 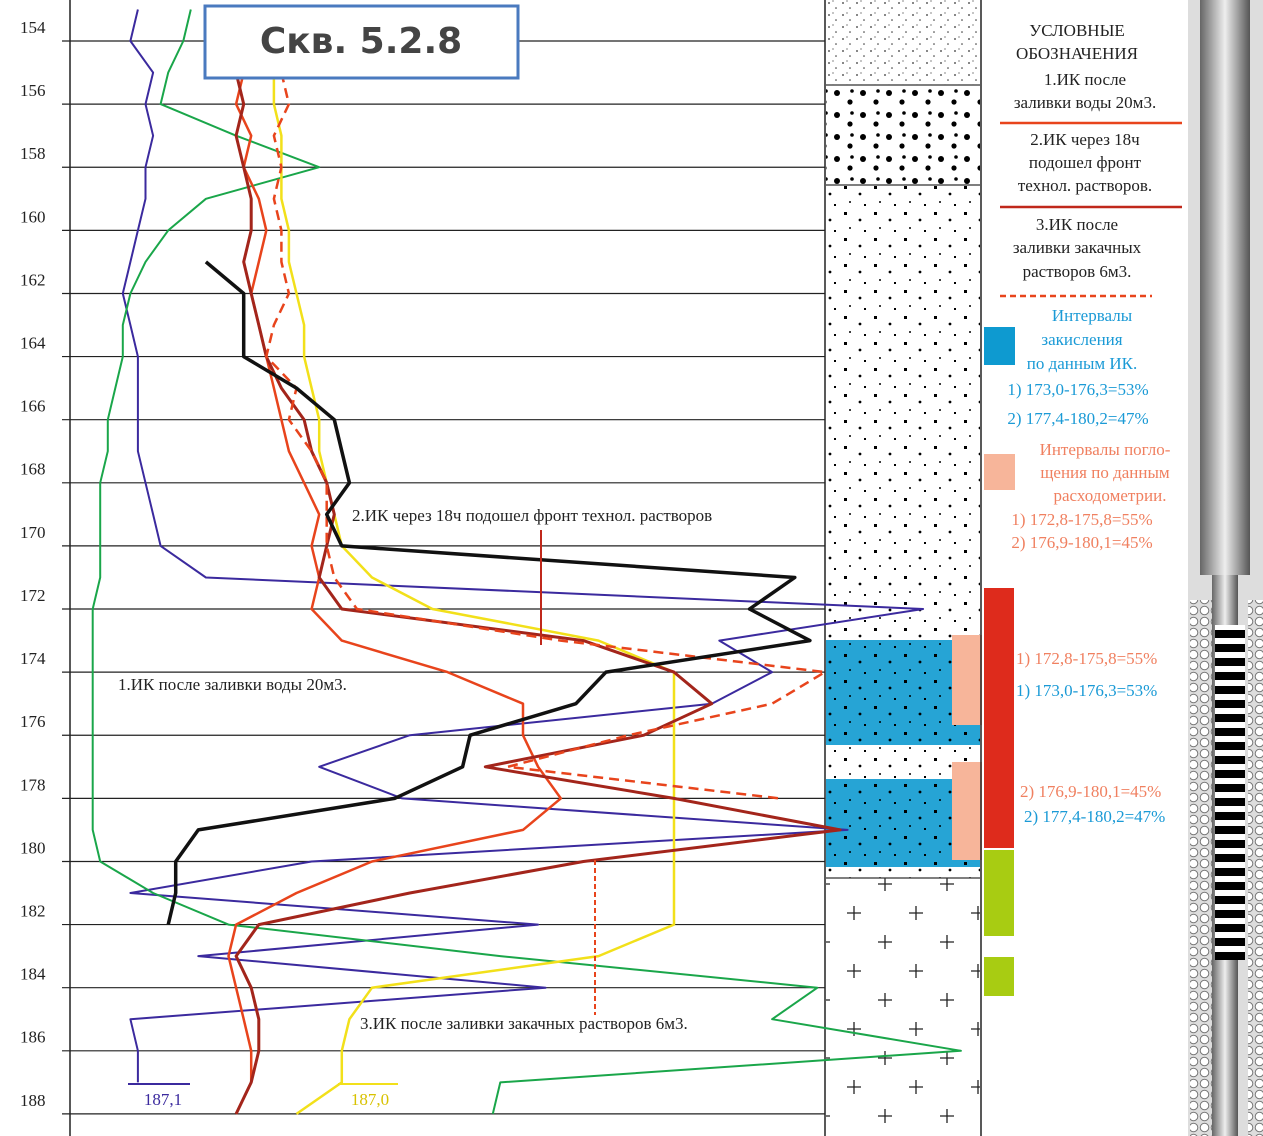 What do you see at coordinates (1081, 519) in the screenshot?
I see `legend-text: 1) 172,8-175,8=55%` at bounding box center [1081, 519].